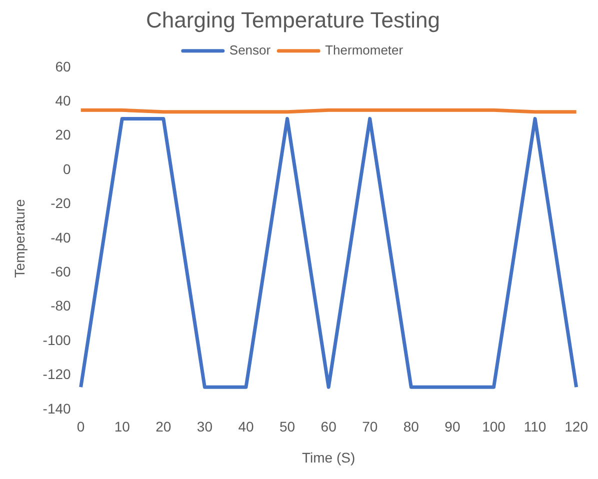  What do you see at coordinates (370, 426) in the screenshot?
I see `x-tick-label: 70` at bounding box center [370, 426].